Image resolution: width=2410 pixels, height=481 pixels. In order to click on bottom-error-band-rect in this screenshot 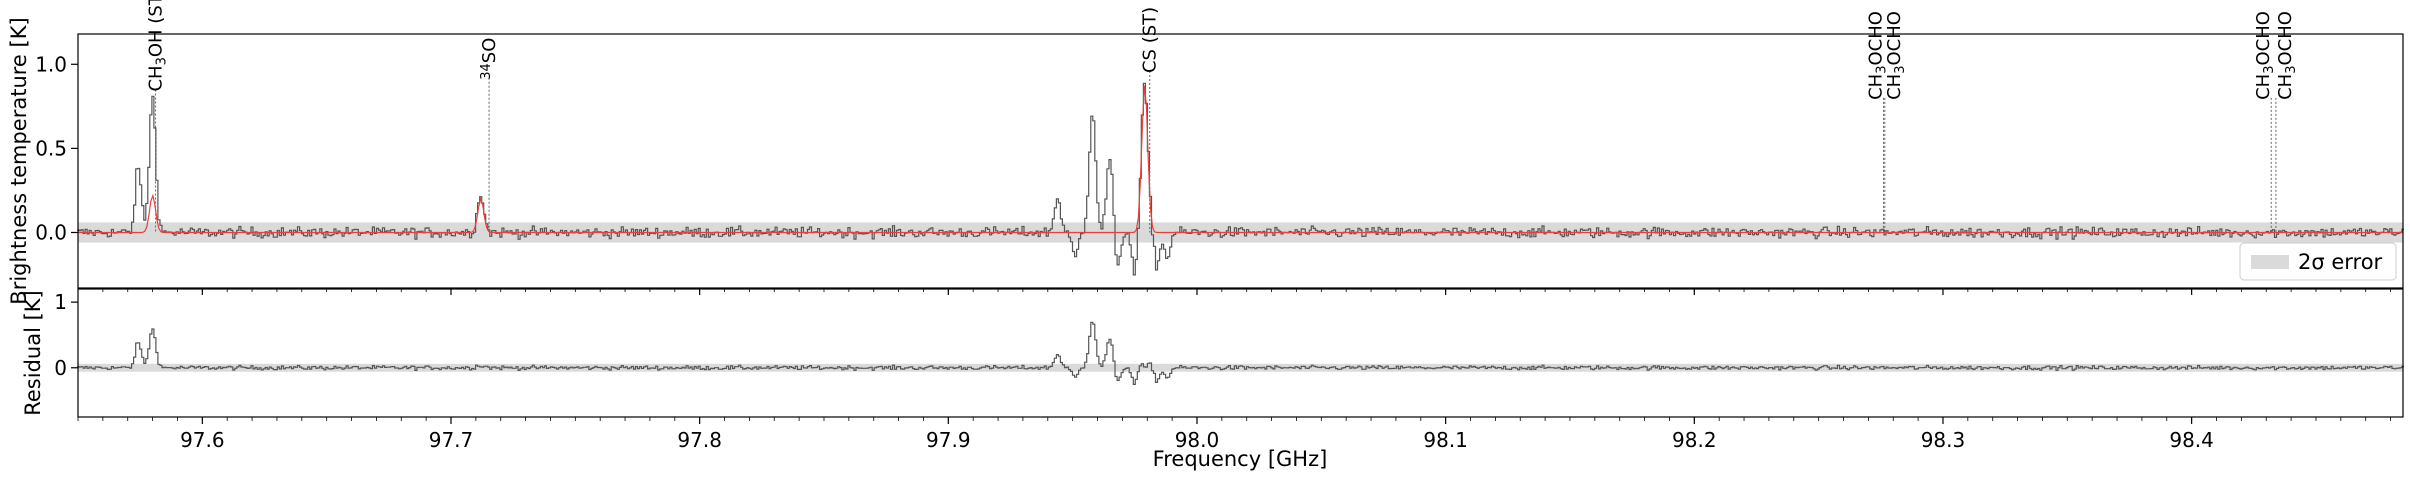, I will do `click(1240, 367)`.